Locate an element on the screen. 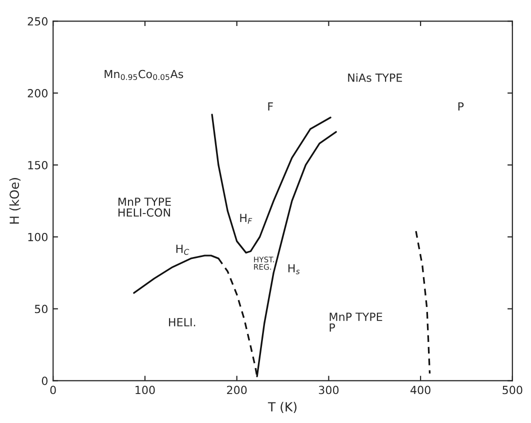 The image size is (531, 423). y-tick-label: 50 is located at coordinates (41, 309).